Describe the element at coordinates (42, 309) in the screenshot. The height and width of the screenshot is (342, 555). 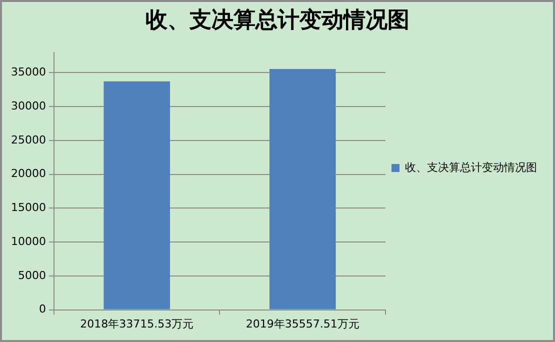
I see `y-tick-label: 0` at that location.